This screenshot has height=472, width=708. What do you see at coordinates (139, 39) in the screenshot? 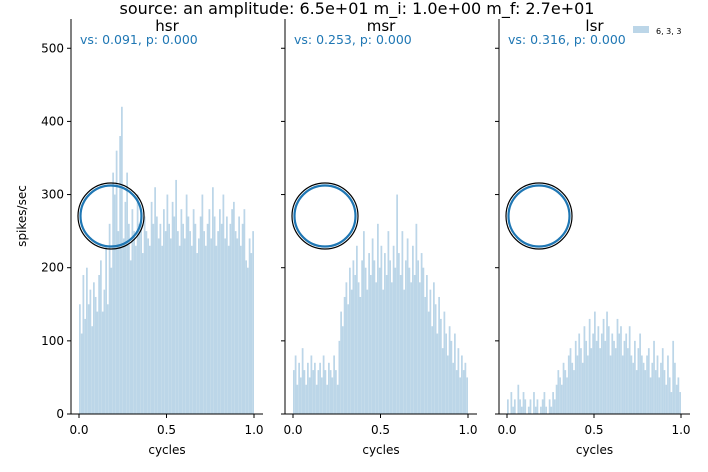
I see `hsr-vs-annotation: vs: 0.091, p: 0.000` at bounding box center [139, 39].